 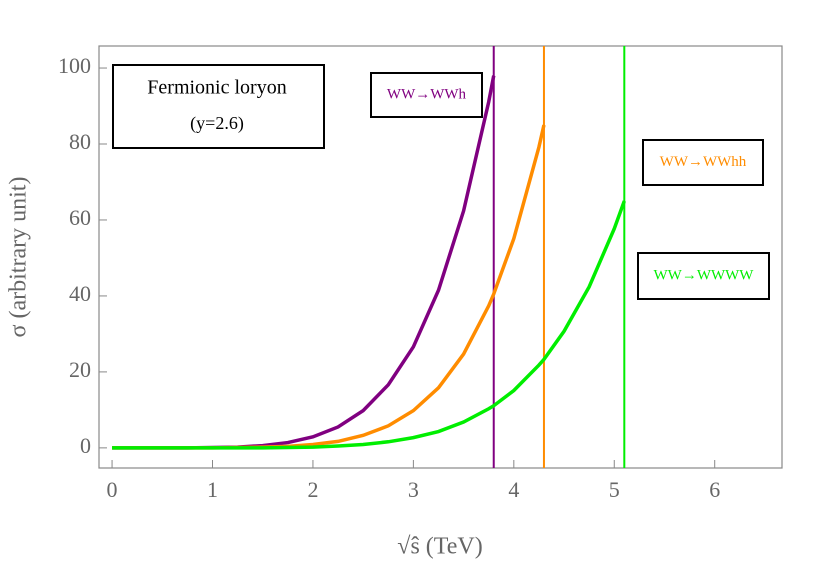 I want to click on y-tick-label: 20, so click(x=80, y=369).